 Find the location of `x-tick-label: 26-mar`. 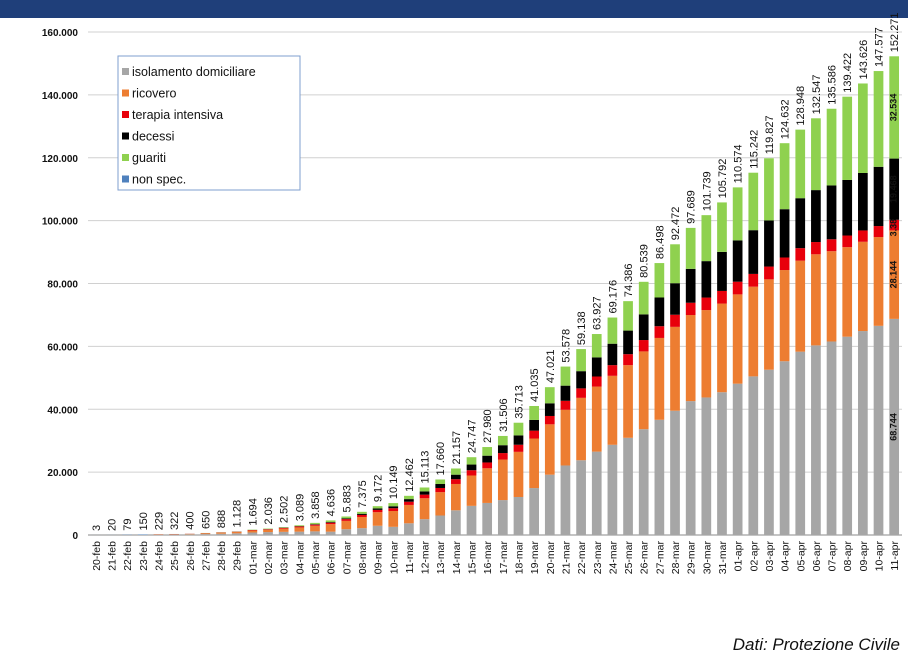

x-tick-label: 26-mar is located at coordinates (645, 558).